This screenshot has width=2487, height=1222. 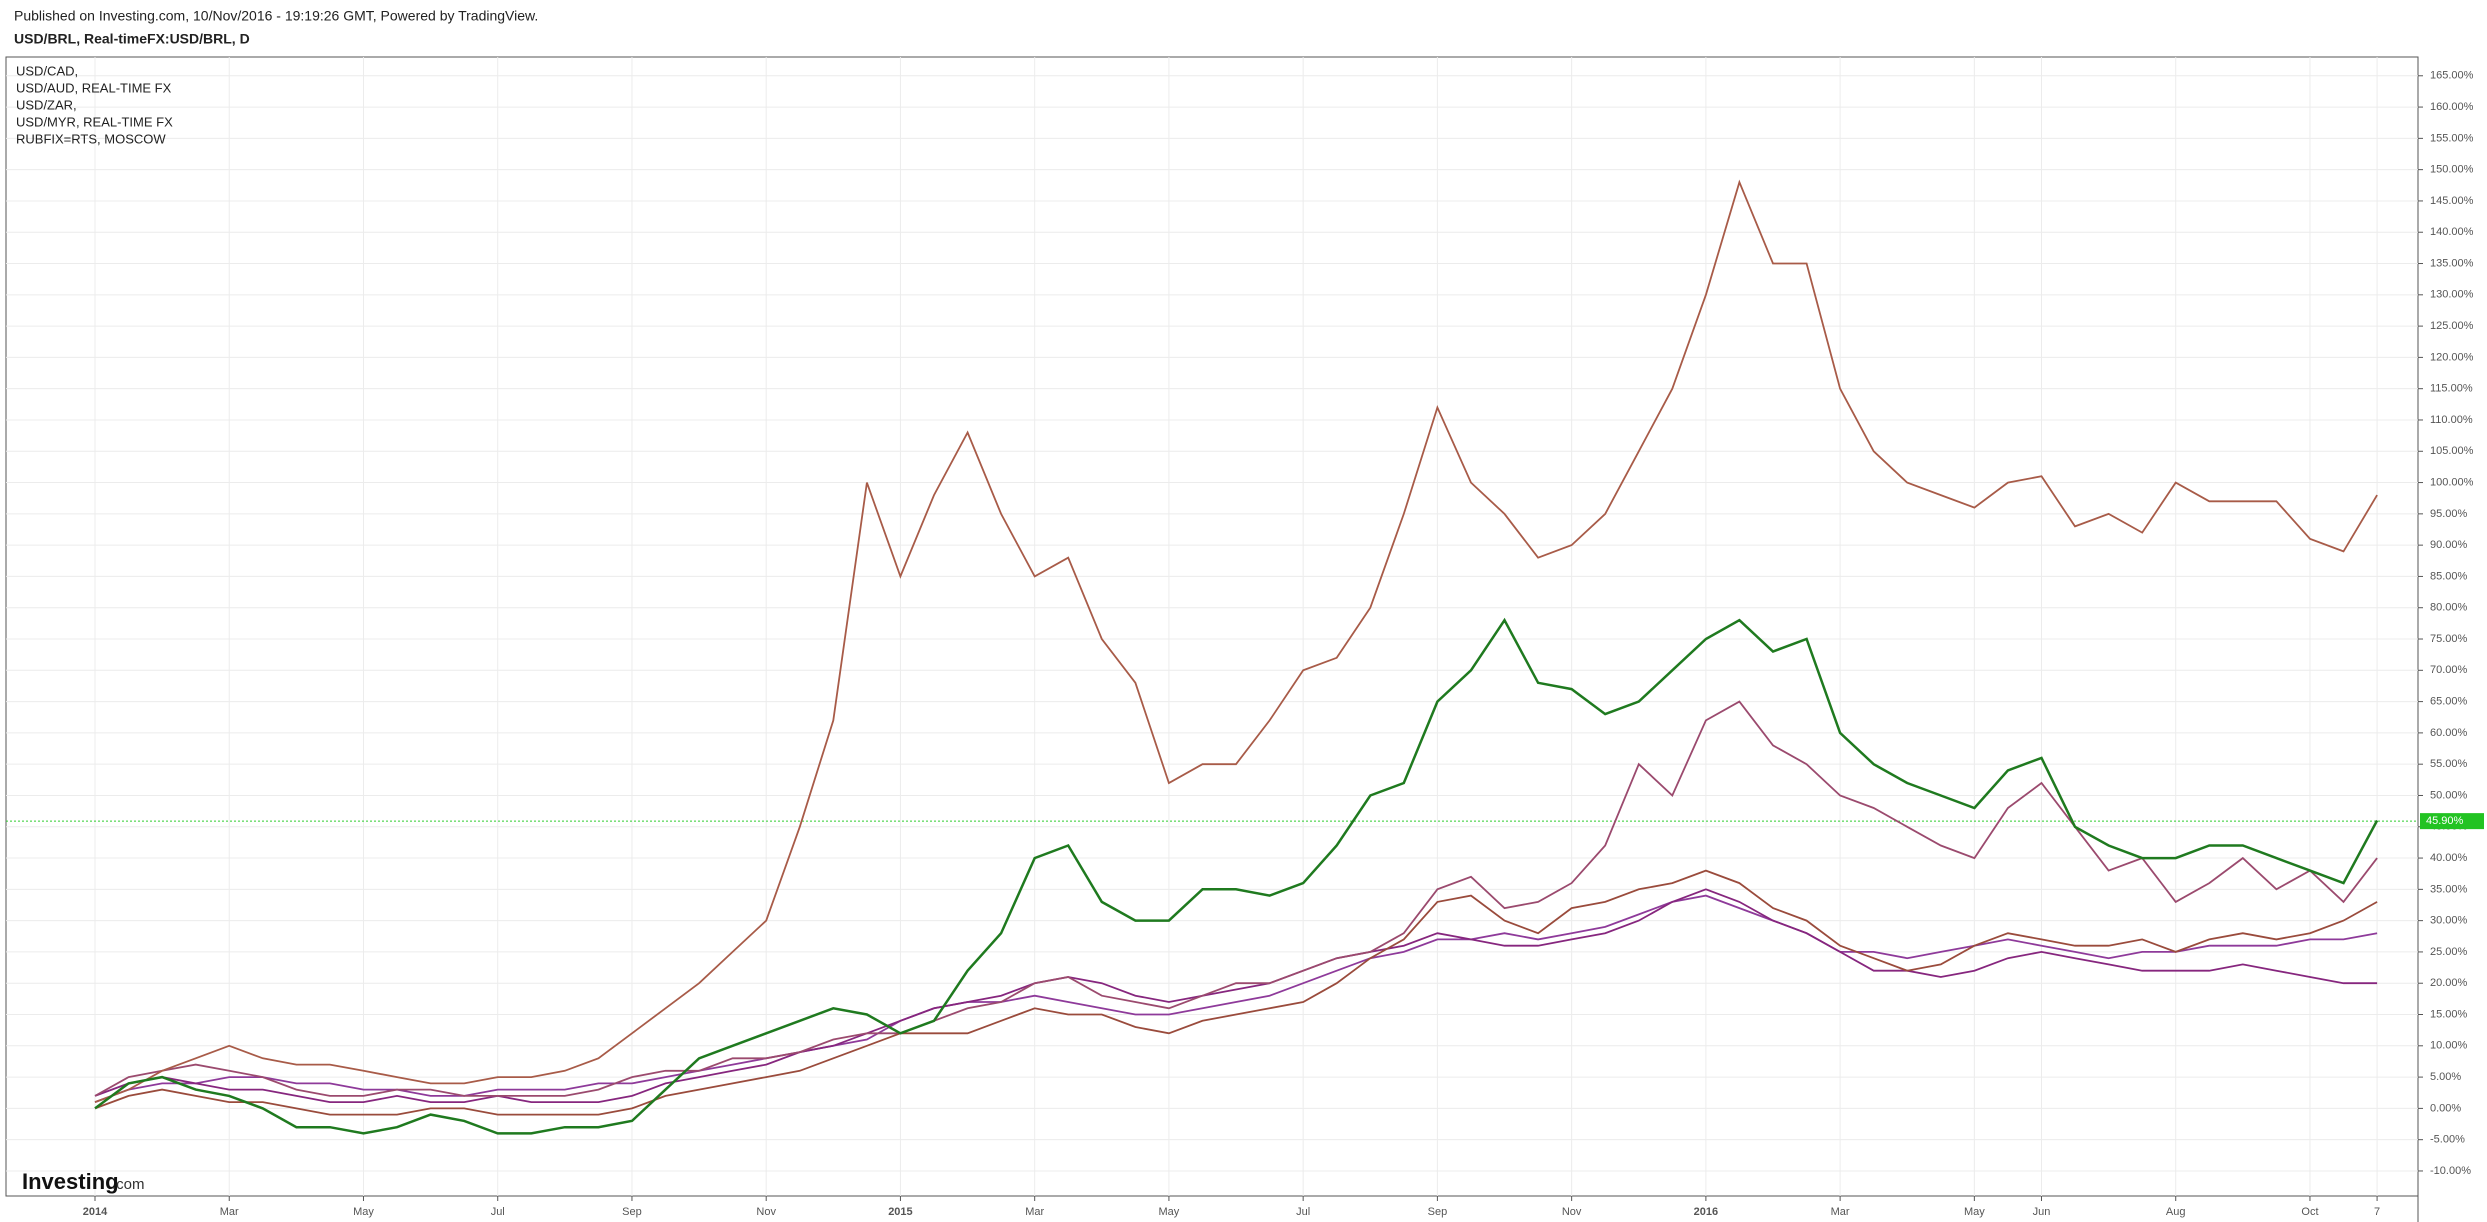 I want to click on x-tick-label: 7, so click(x=2377, y=1212).